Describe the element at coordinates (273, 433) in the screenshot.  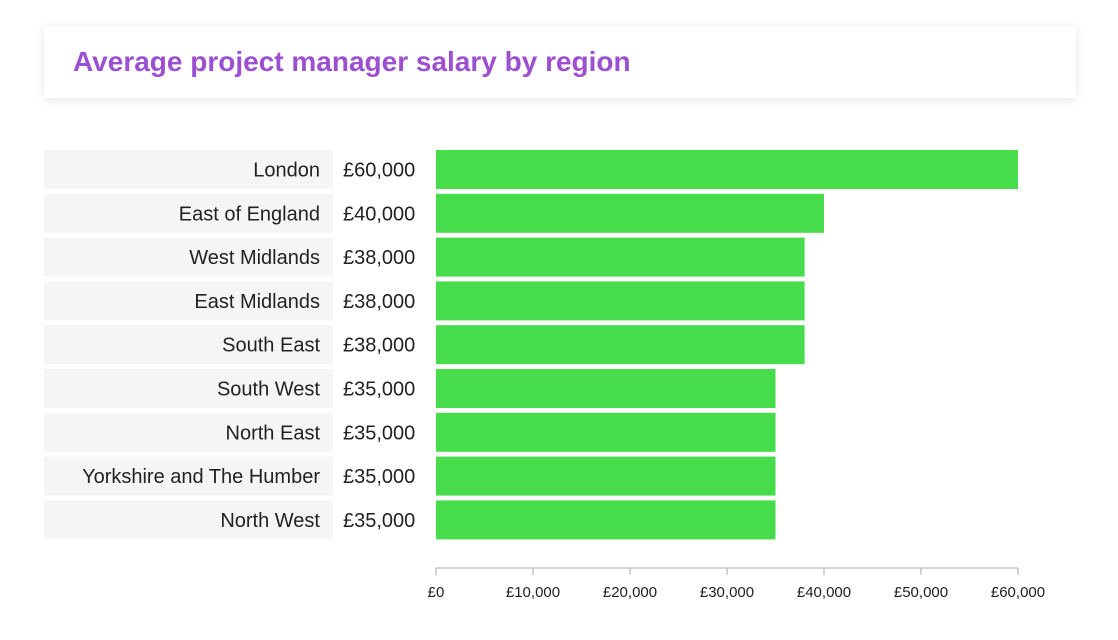
I see `category-label: North East` at that location.